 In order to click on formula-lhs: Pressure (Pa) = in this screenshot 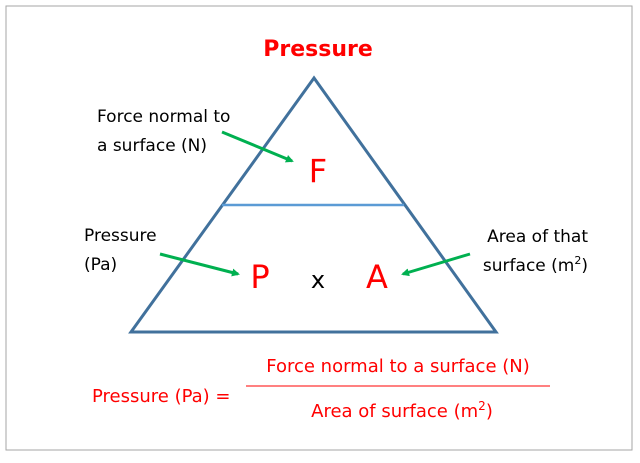, I will do `click(161, 396)`.